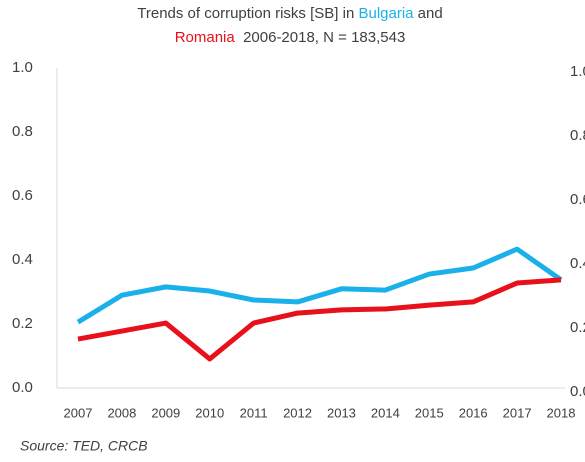  What do you see at coordinates (22, 131) in the screenshot?
I see `y-tick-label: 0.8` at bounding box center [22, 131].